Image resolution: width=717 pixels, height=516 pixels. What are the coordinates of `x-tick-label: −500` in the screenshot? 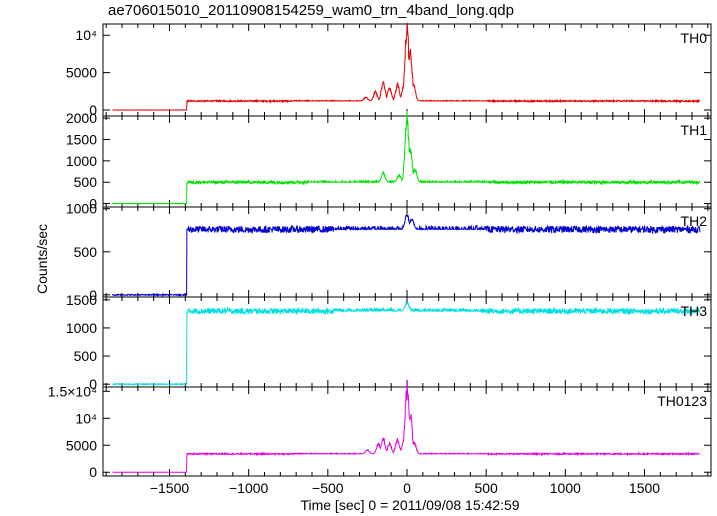 It's located at (328, 488).